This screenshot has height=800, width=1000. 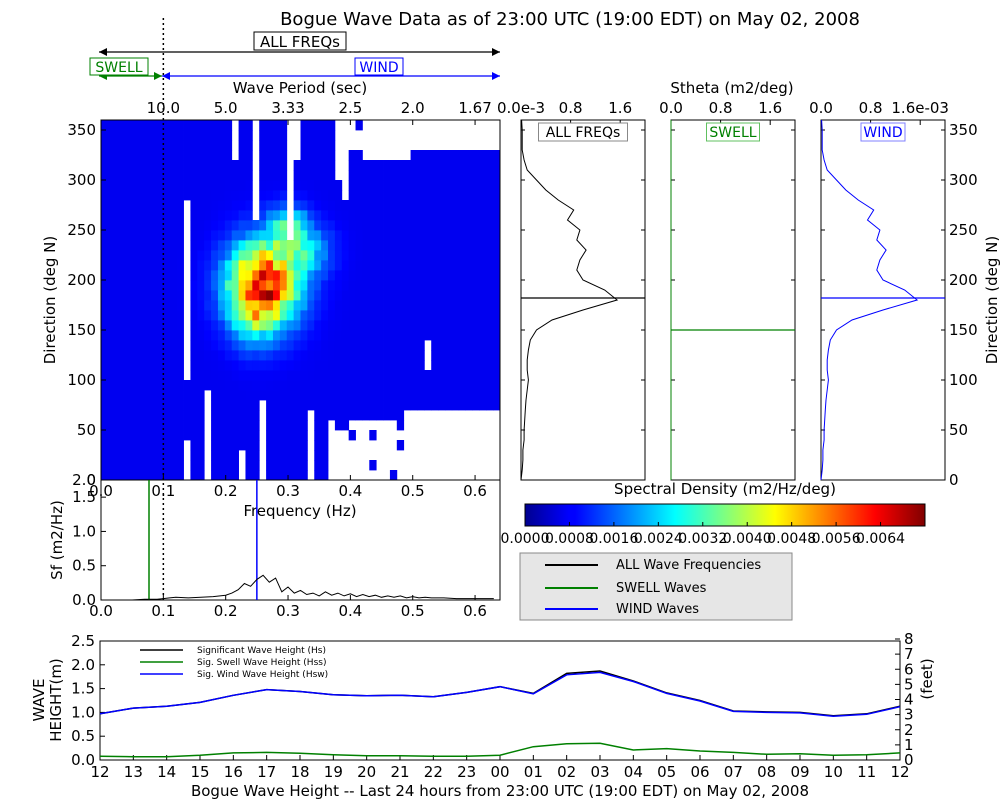 What do you see at coordinates (118, 68) in the screenshot?
I see `swell-band-label: SWELL` at bounding box center [118, 68].